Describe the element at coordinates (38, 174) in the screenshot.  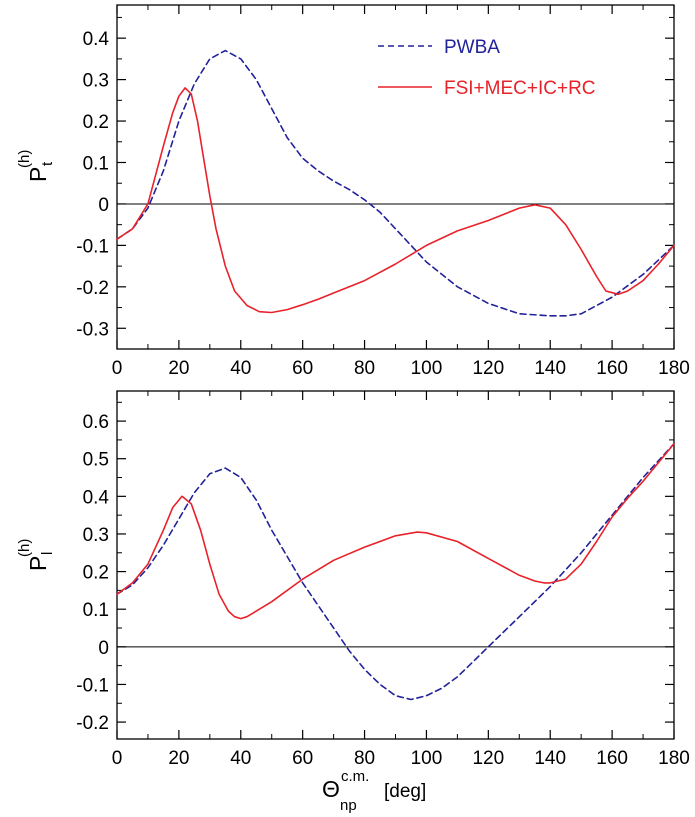
I see `top-ylabel-main: P` at that location.